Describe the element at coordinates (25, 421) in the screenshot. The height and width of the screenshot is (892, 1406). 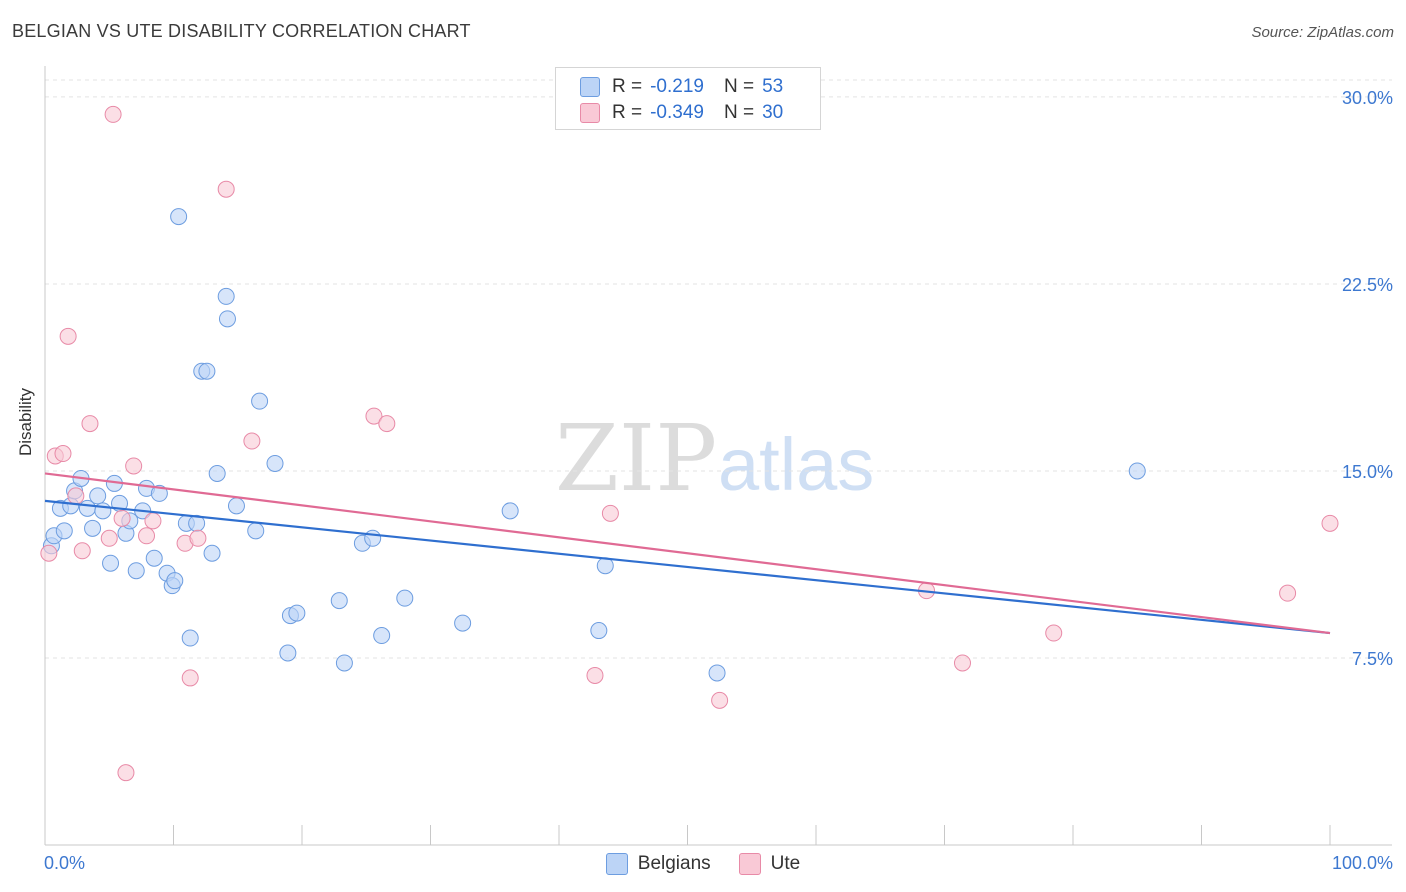
I see `y-axis-title: Disability` at that location.